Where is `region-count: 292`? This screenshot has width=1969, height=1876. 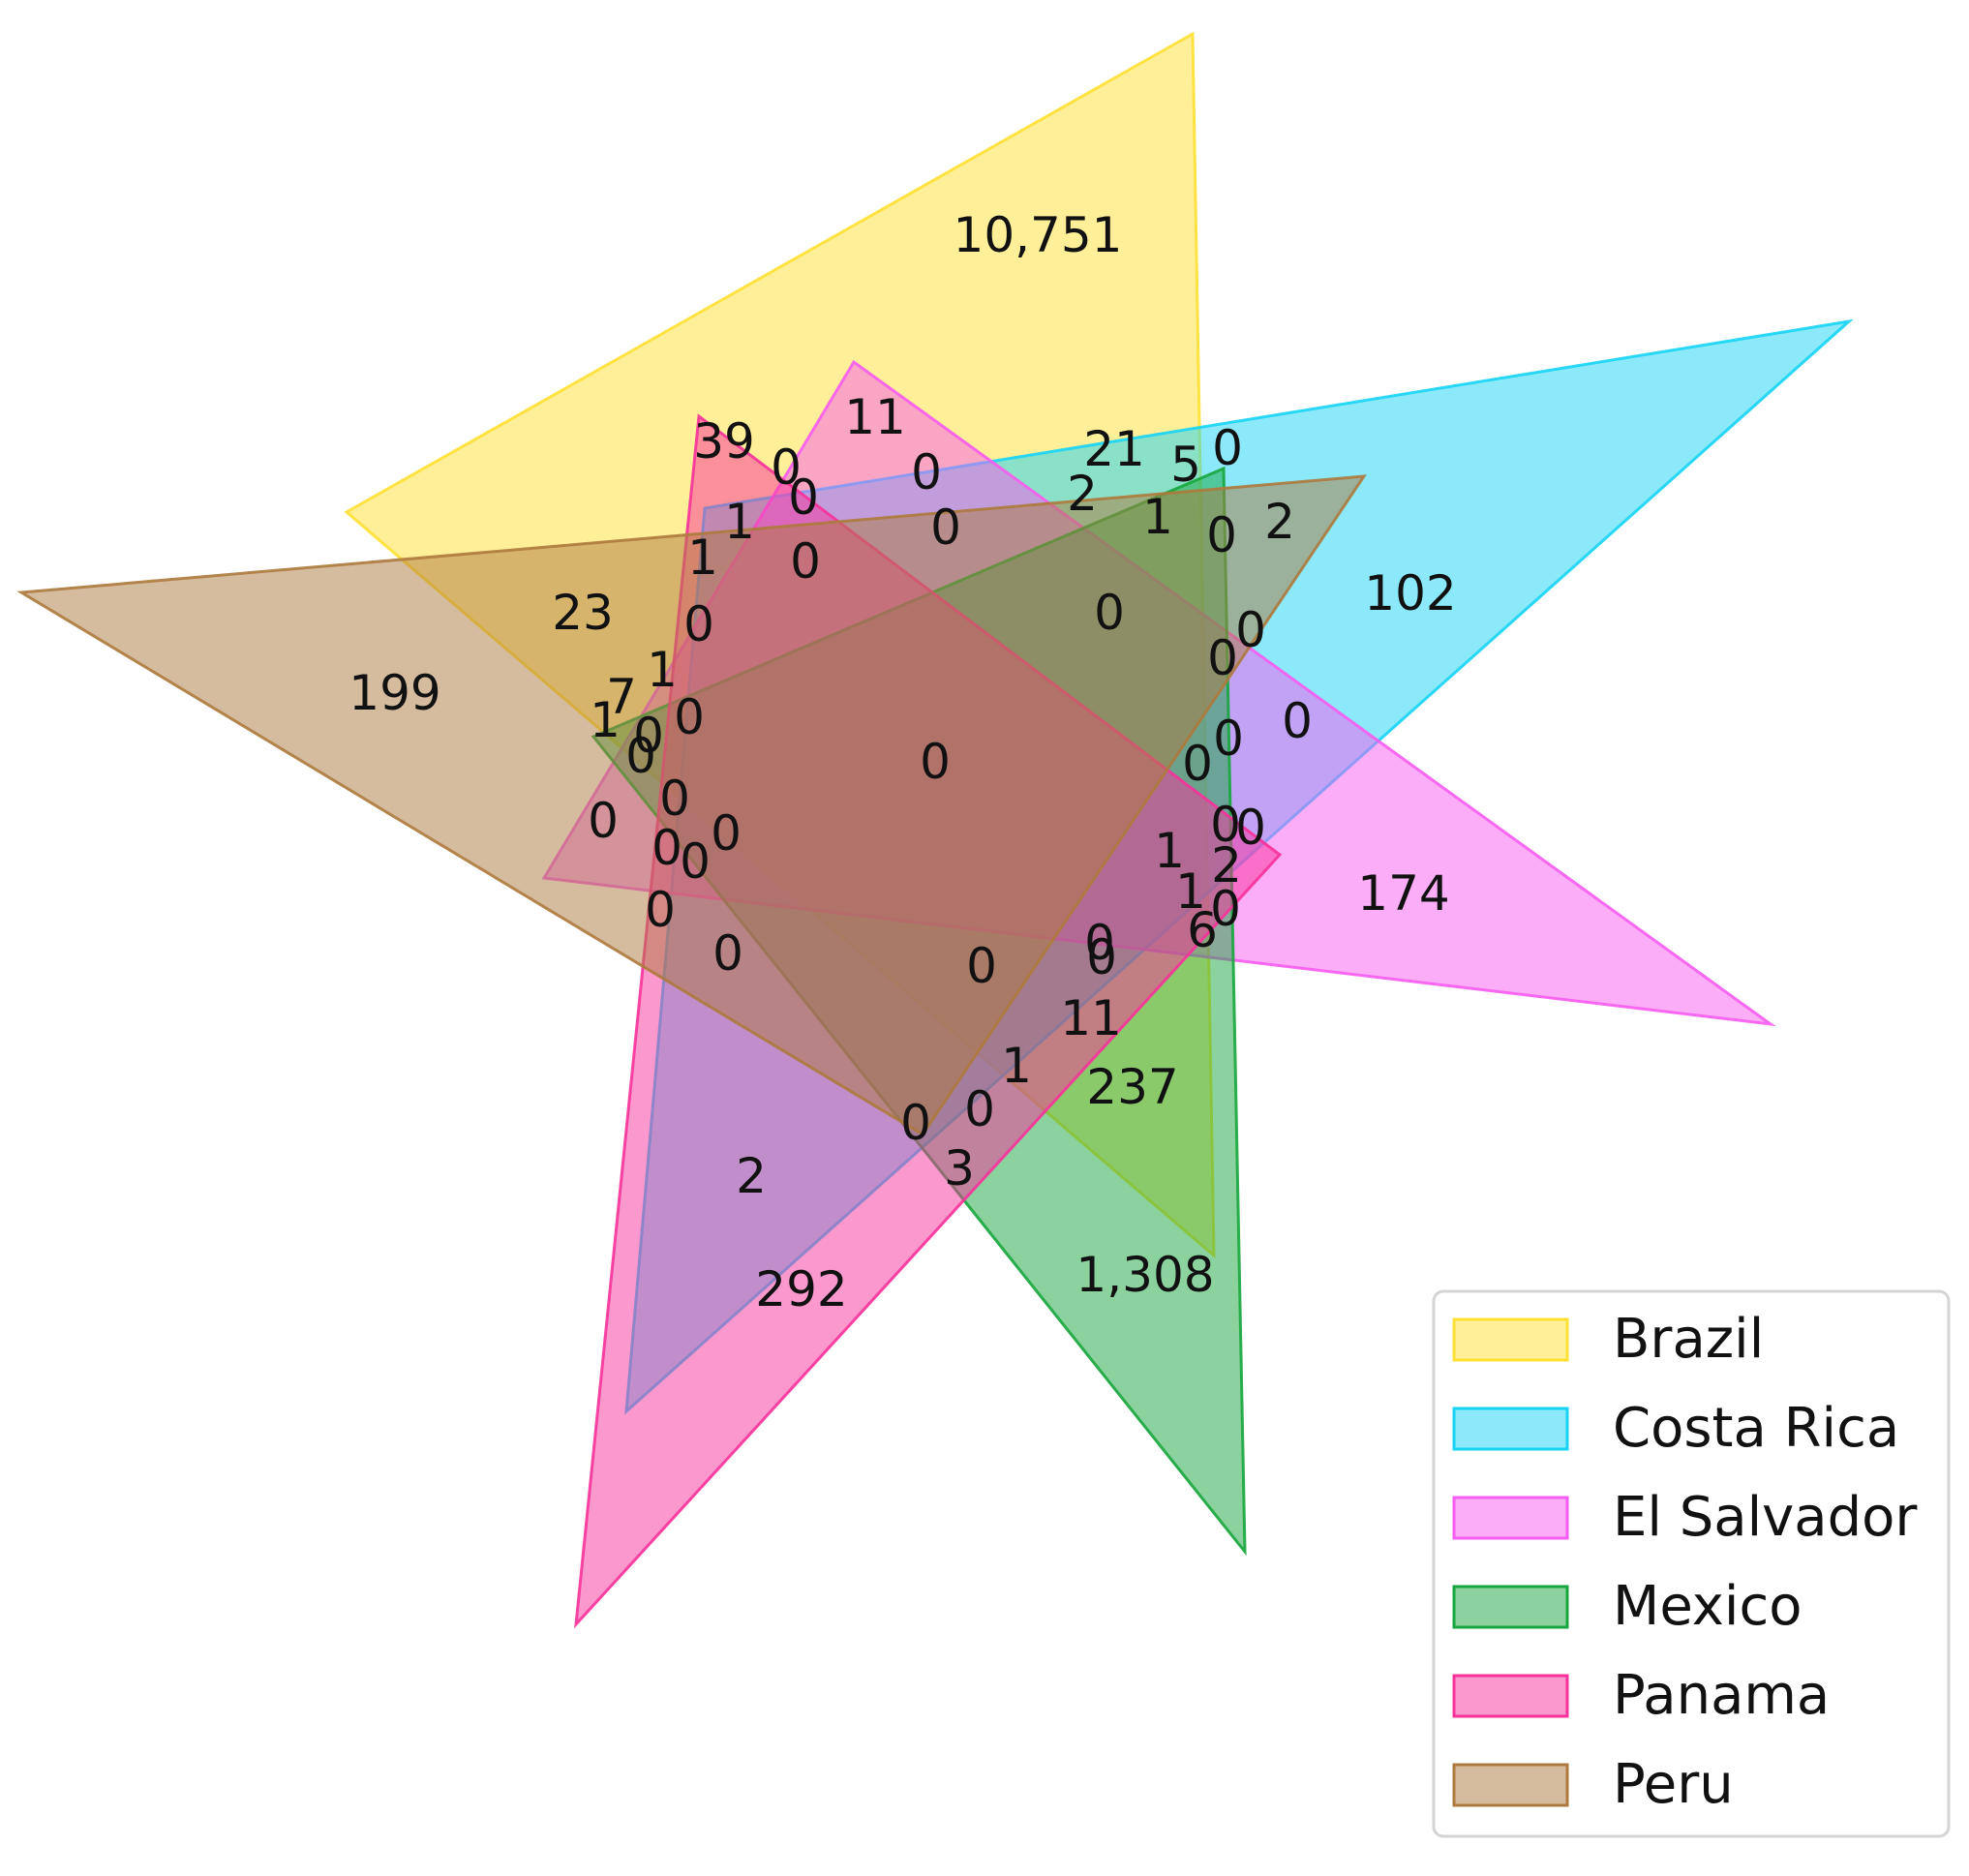 region-count: 292 is located at coordinates (801, 1289).